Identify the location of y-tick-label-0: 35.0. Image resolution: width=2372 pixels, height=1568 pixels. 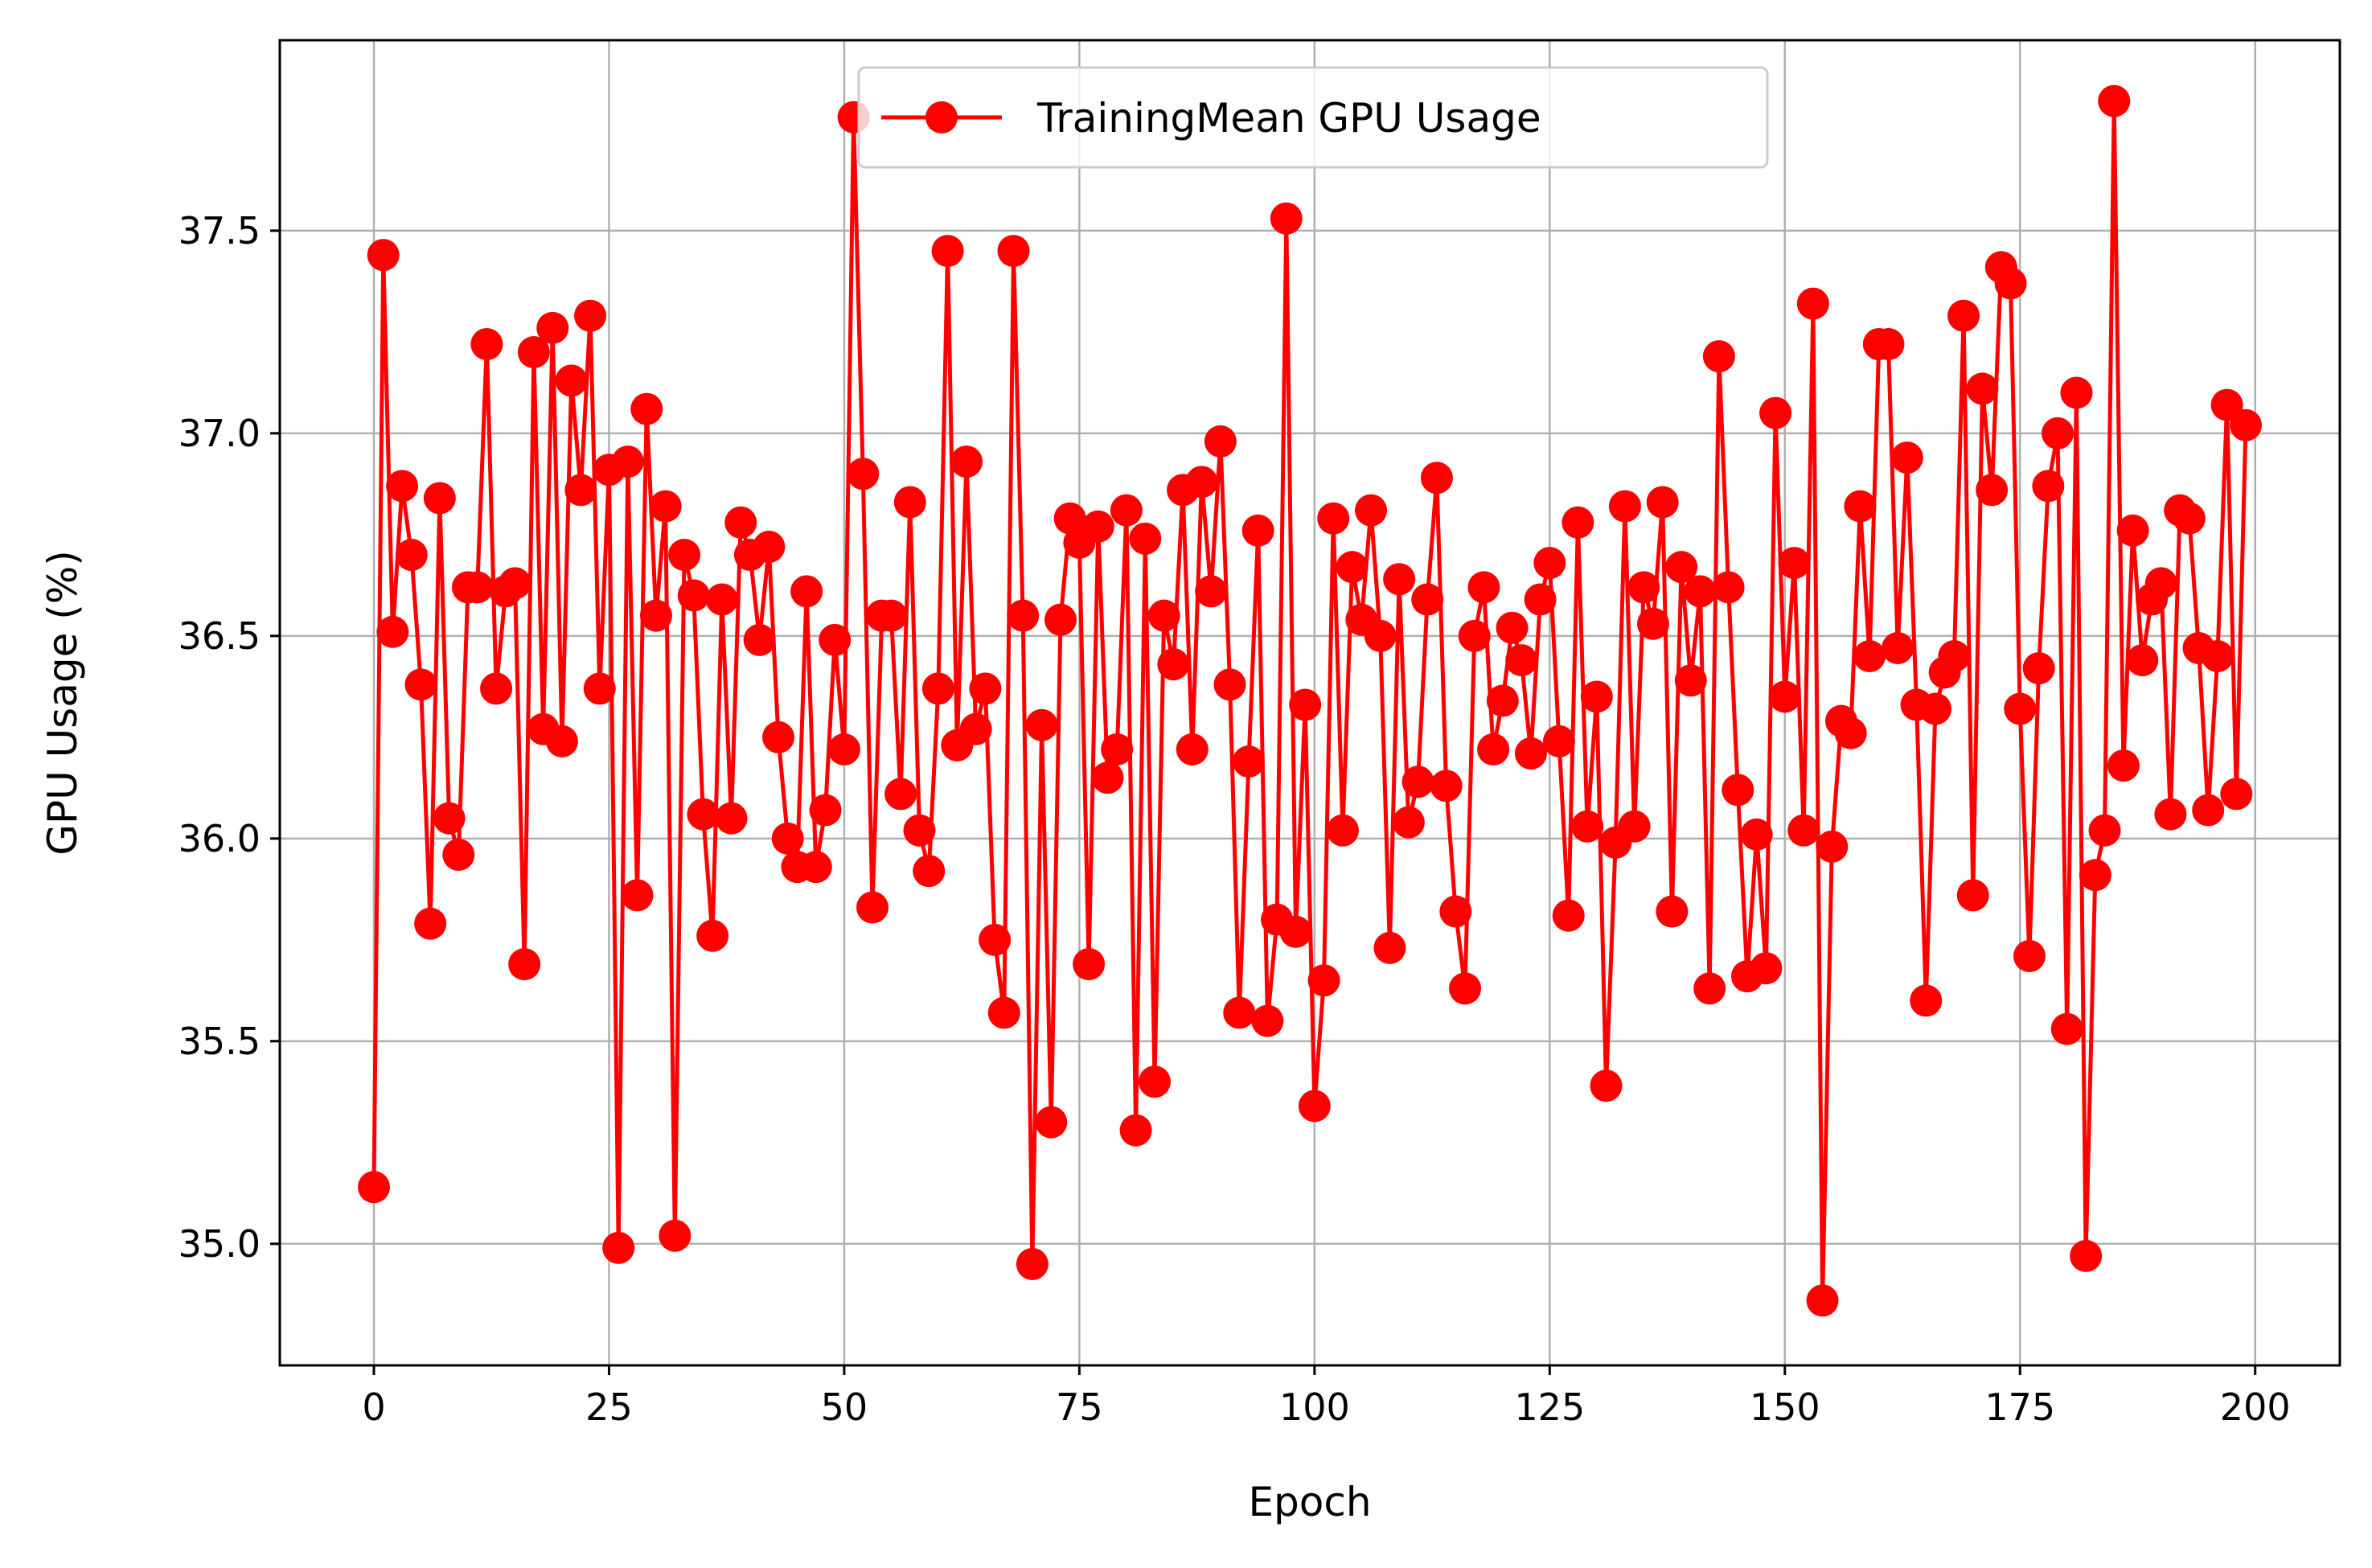
(220, 1244).